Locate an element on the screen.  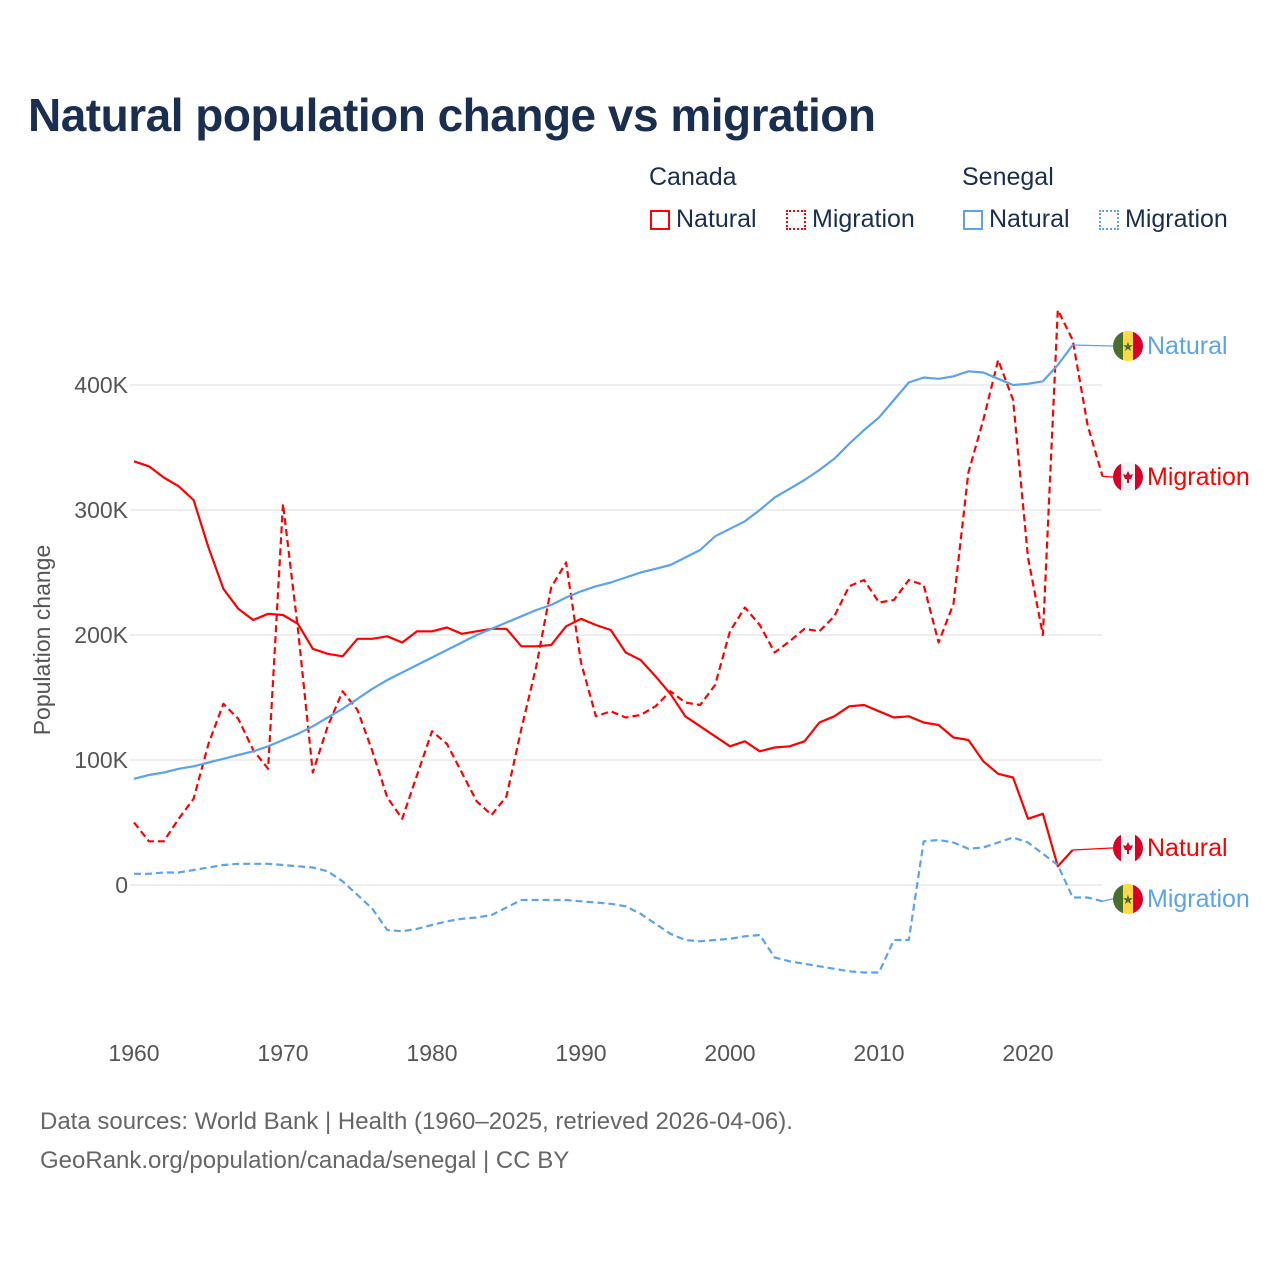
x-tick-label: 2010 is located at coordinates (878, 1053).